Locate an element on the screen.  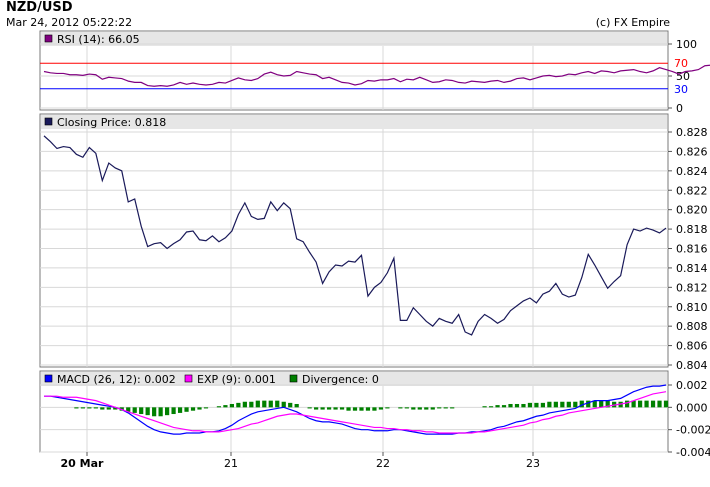
price-y-tick-label: 0.804 is located at coordinates (692, 365).